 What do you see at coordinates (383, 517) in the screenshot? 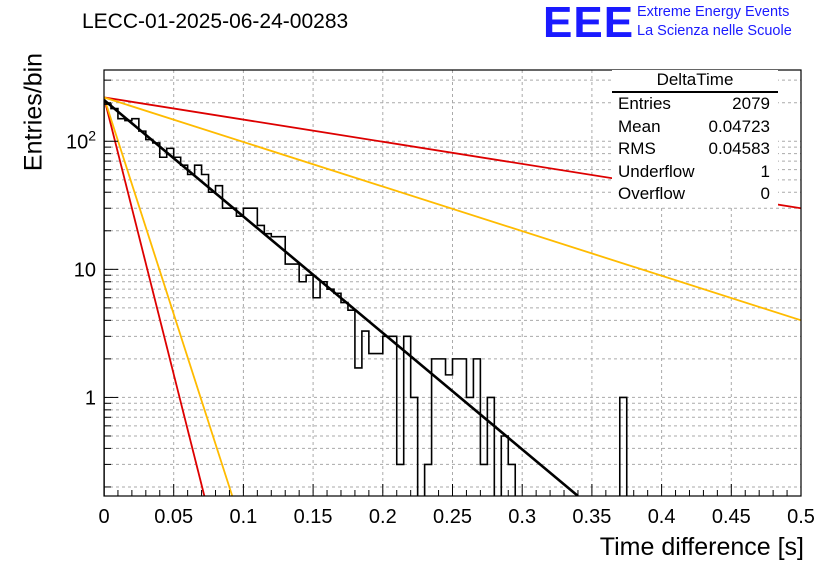
I see `x-tick-label: 0.2` at bounding box center [383, 517].